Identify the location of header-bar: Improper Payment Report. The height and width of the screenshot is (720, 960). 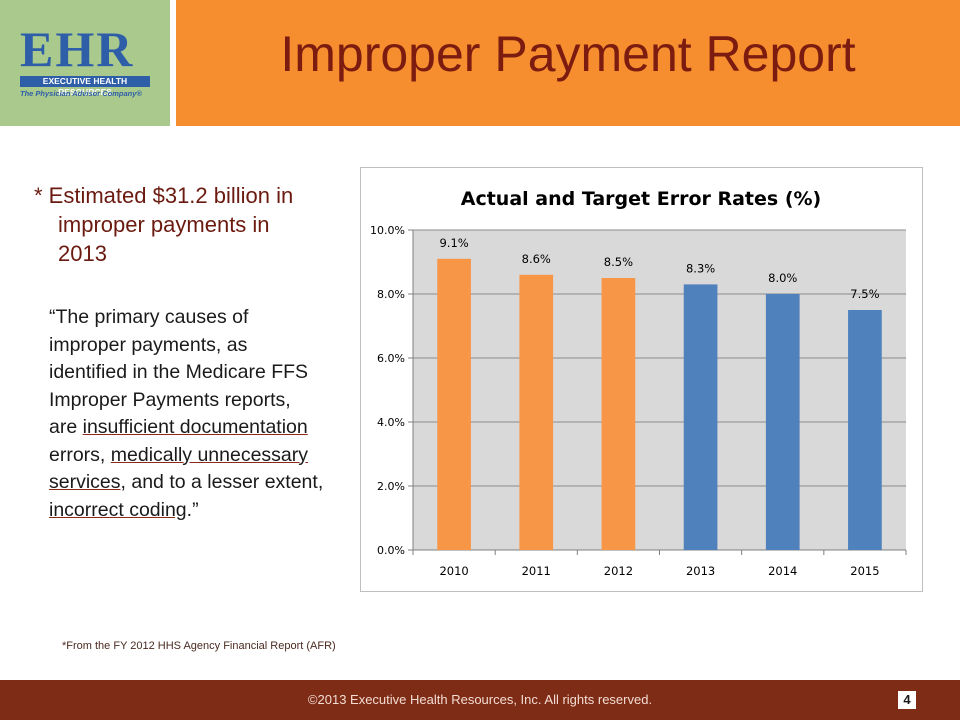
(568, 63).